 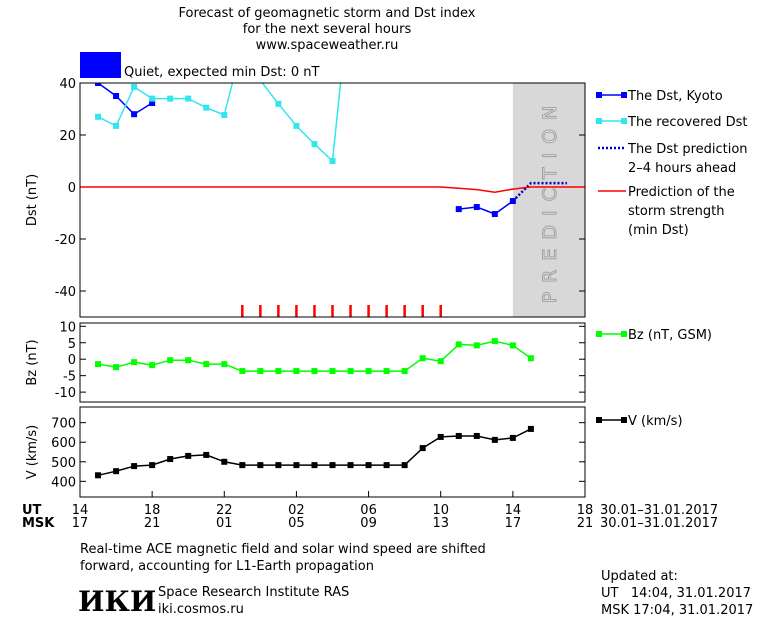 What do you see at coordinates (32, 452) in the screenshot?
I see `y-axis-label: V (km/s)` at bounding box center [32, 452].